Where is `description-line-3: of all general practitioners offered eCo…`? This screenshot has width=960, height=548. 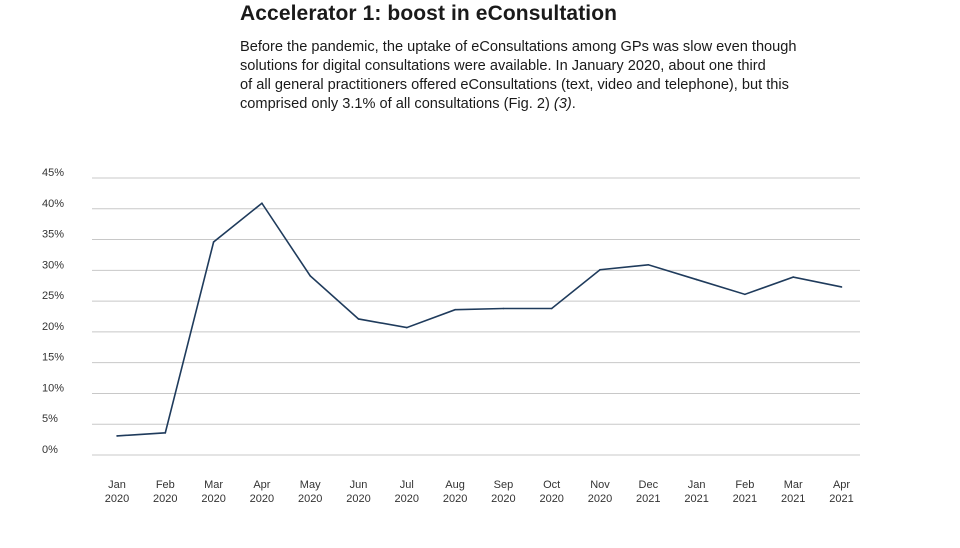 description-line-3: of all general practitioners offered eCo… is located at coordinates (514, 85).